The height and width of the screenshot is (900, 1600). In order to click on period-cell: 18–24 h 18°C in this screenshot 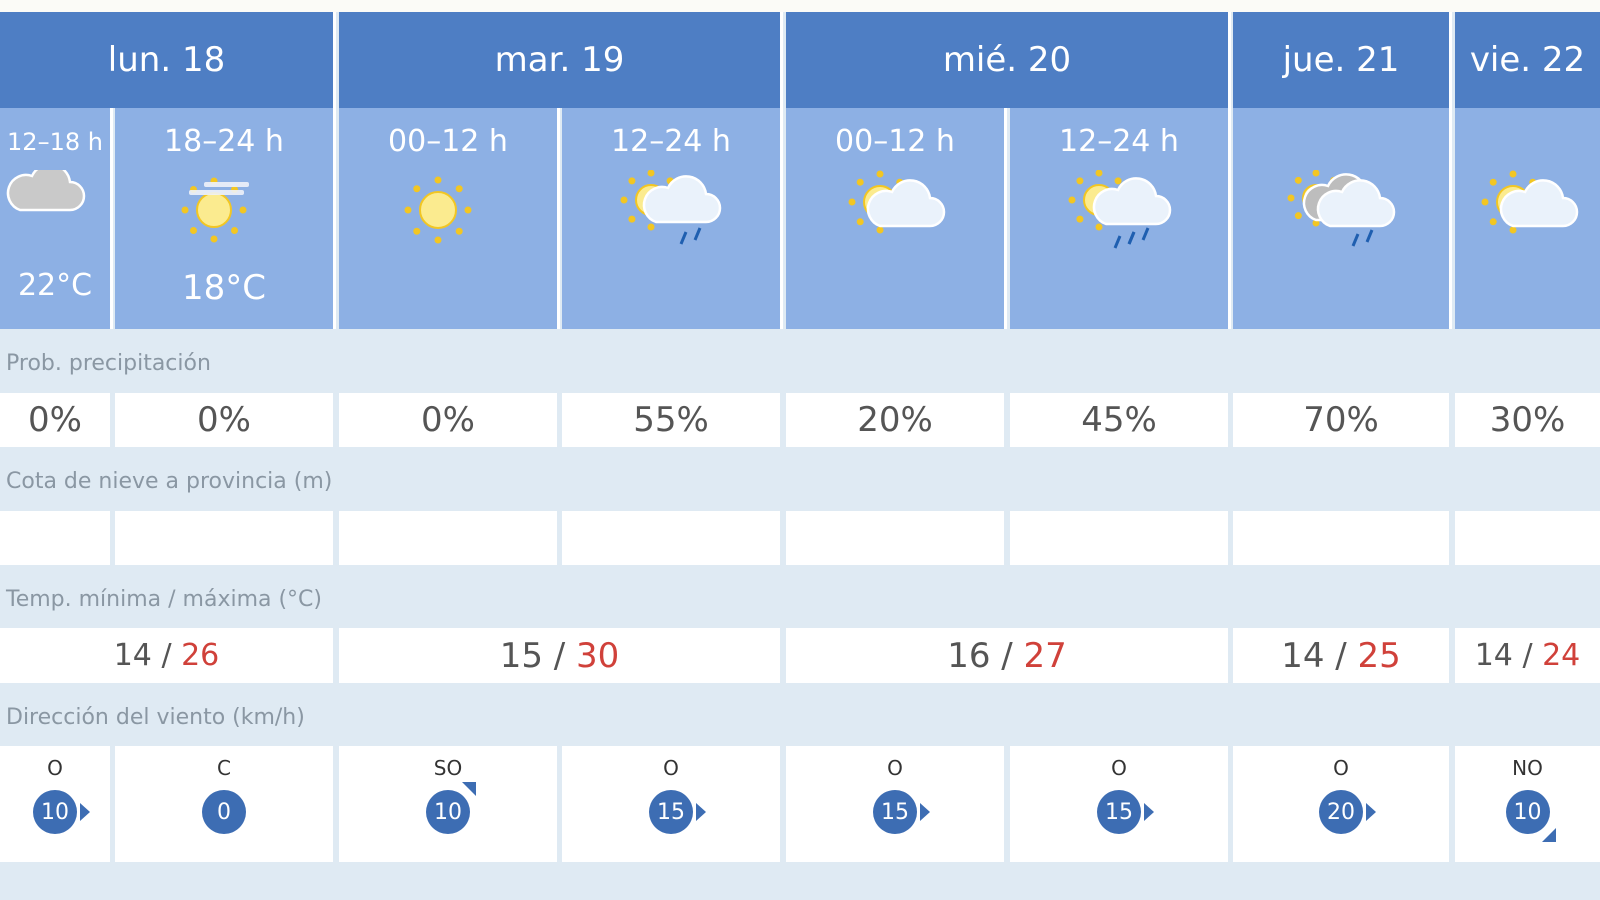, I will do `click(225, 218)`.